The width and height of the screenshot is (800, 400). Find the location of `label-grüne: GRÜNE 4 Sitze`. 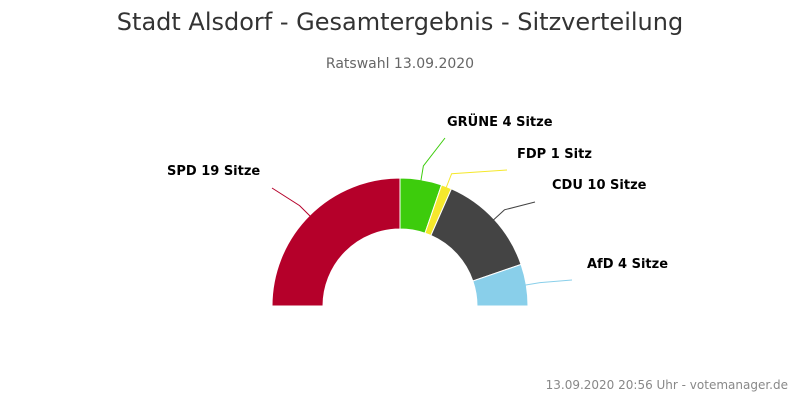

label-grüne: GRÜNE 4 Sitze is located at coordinates (500, 122).